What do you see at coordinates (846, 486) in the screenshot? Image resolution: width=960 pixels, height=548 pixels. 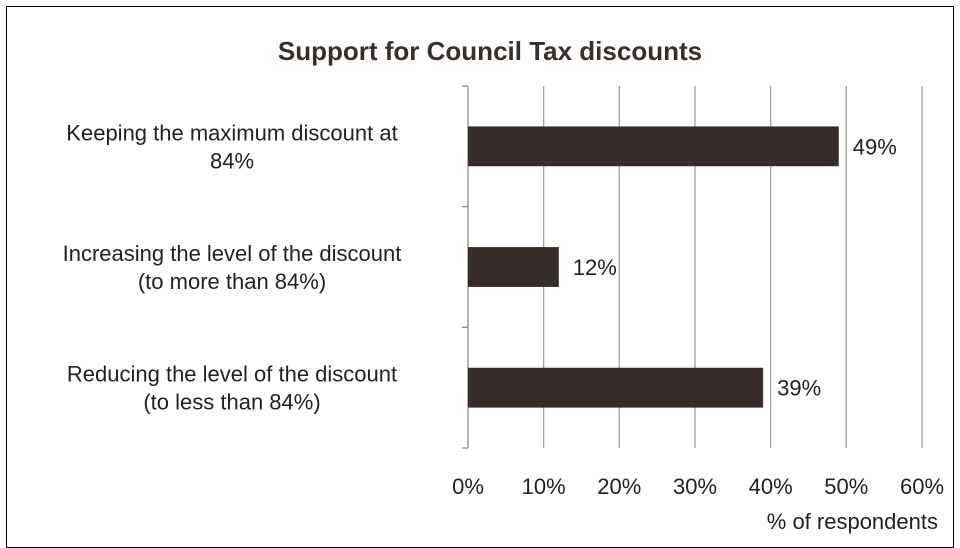 I see `x-tick-label: 50%` at bounding box center [846, 486].